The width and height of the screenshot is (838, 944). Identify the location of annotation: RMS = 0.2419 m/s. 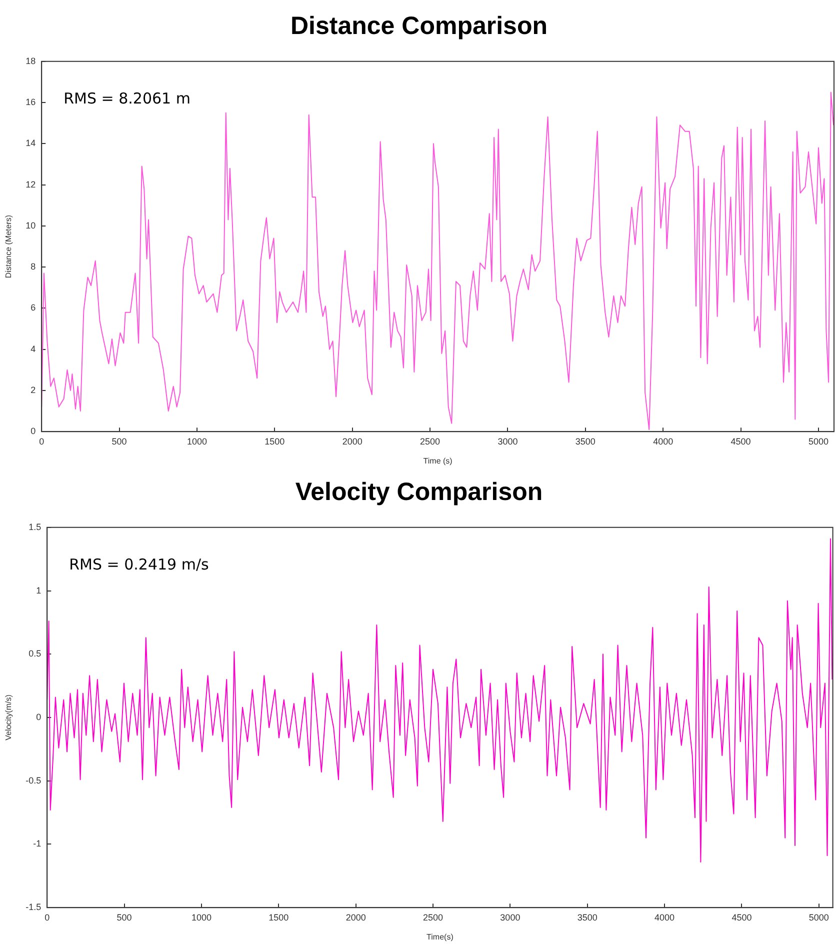
(139, 564).